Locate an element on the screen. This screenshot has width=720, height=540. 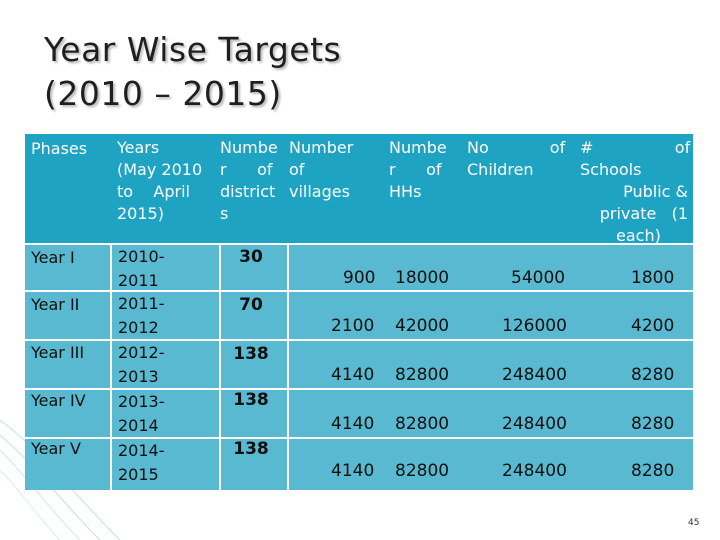
schools-value: 1800 is located at coordinates (653, 278).